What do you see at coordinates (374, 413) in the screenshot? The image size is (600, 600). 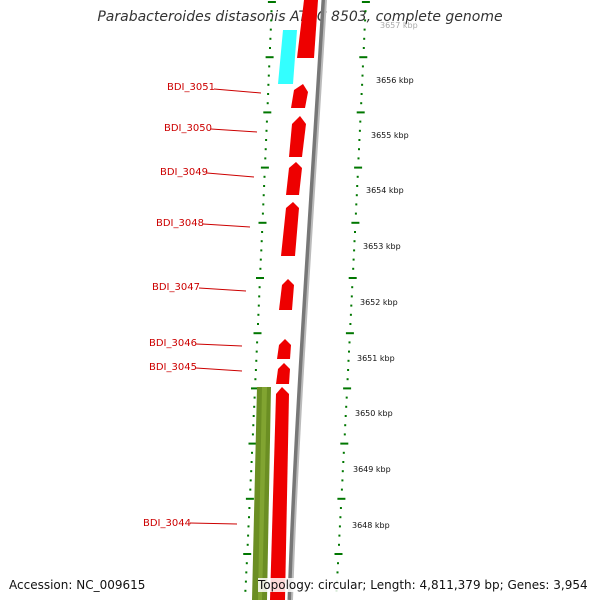 I see `scale-label-3650: 3650 kbp` at bounding box center [374, 413].